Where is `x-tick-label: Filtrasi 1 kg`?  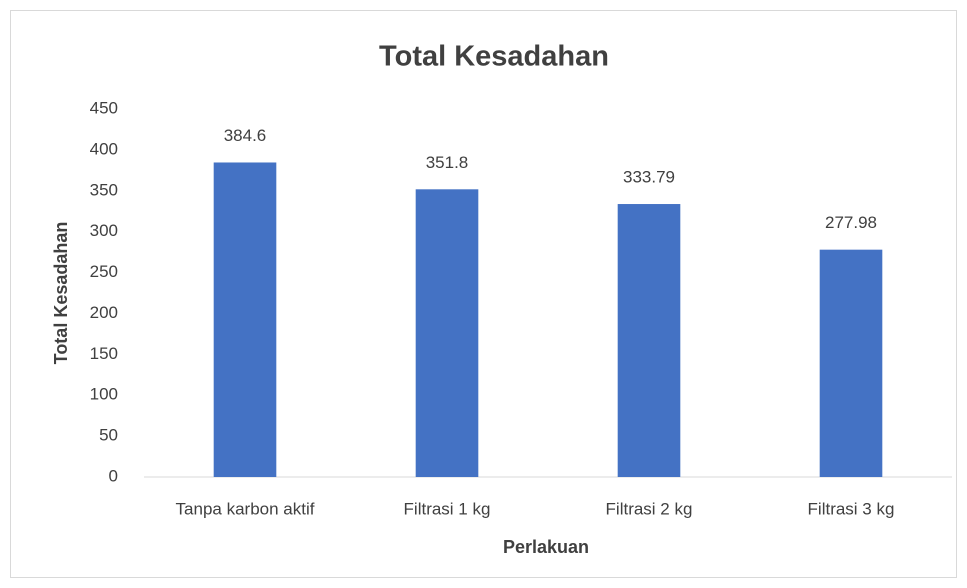
x-tick-label: Filtrasi 1 kg is located at coordinates (447, 508).